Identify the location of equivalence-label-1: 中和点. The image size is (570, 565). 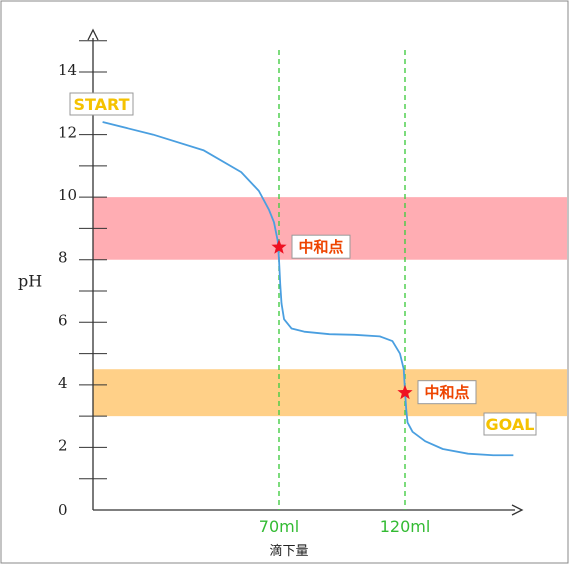
(446, 393).